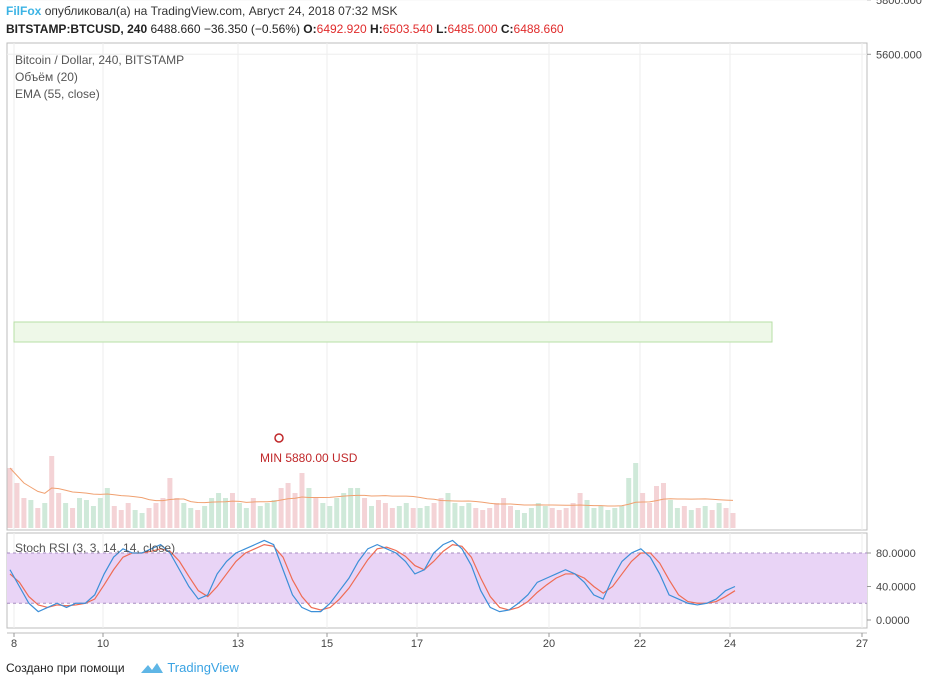  I want to click on y-tick-label: 5800.000, so click(899, 3).